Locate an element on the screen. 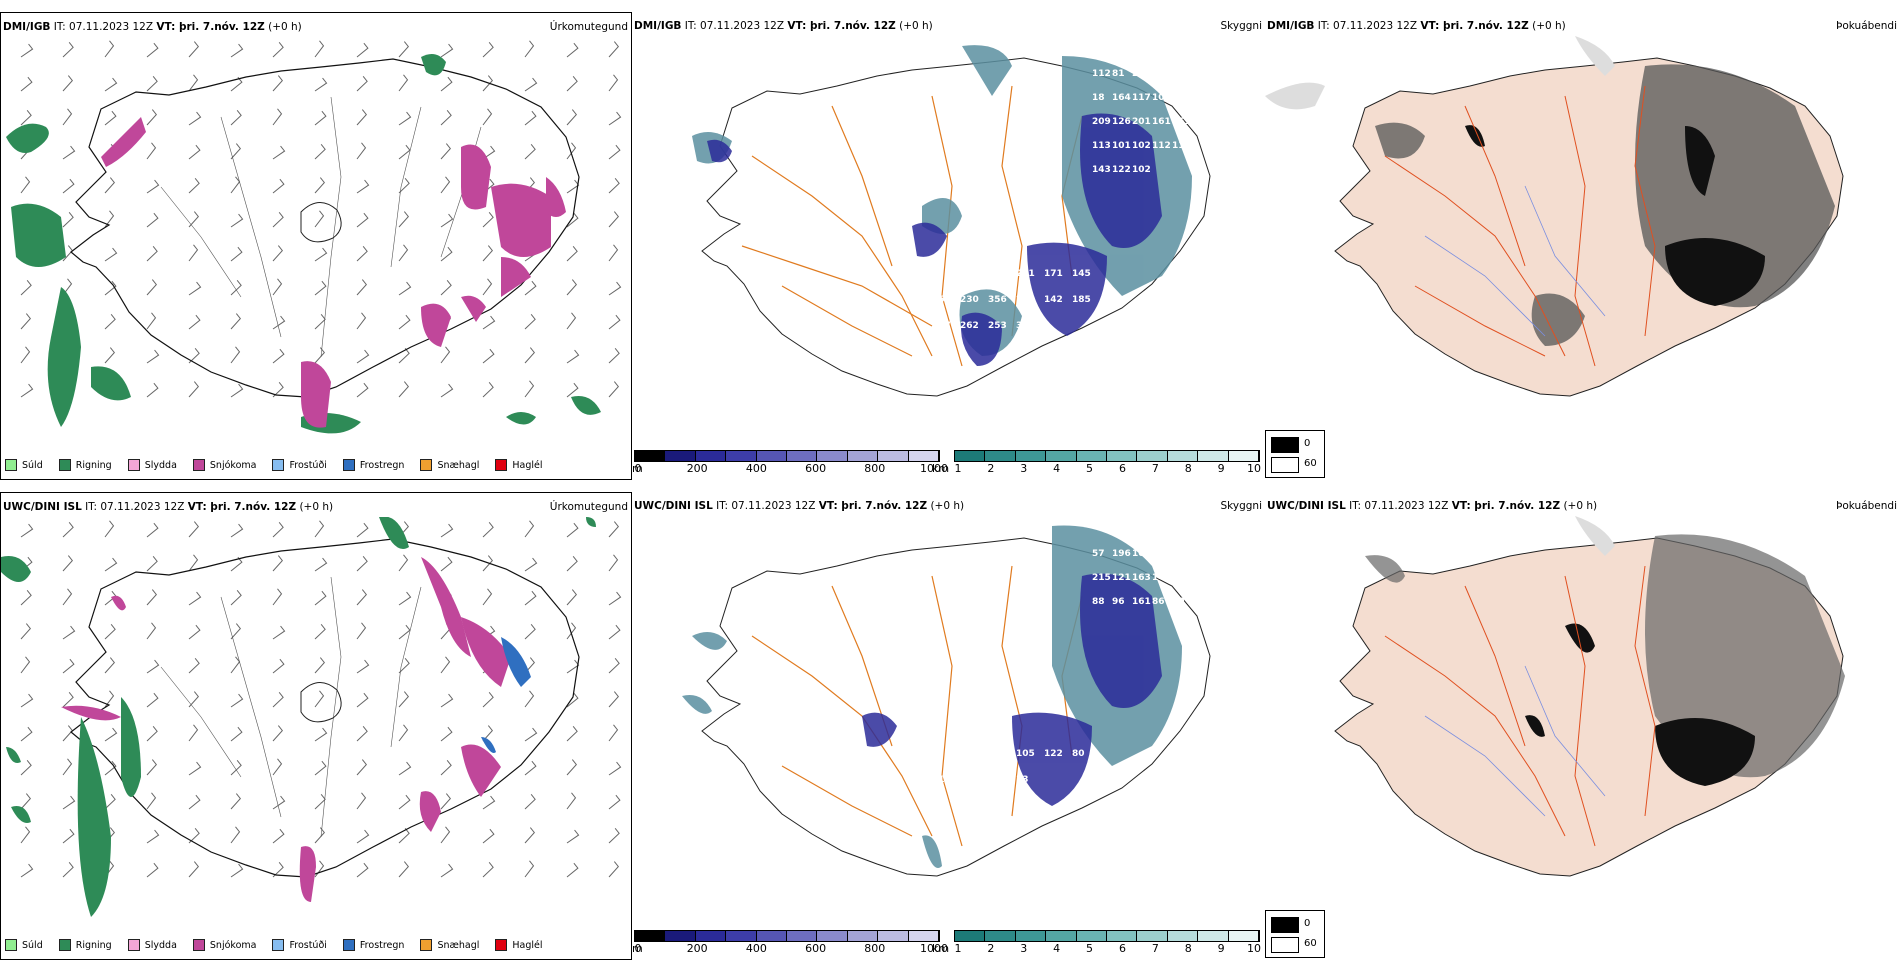 This screenshot has height=960, width=1900. cloud-base-value: 151 is located at coordinates (1181, 122).